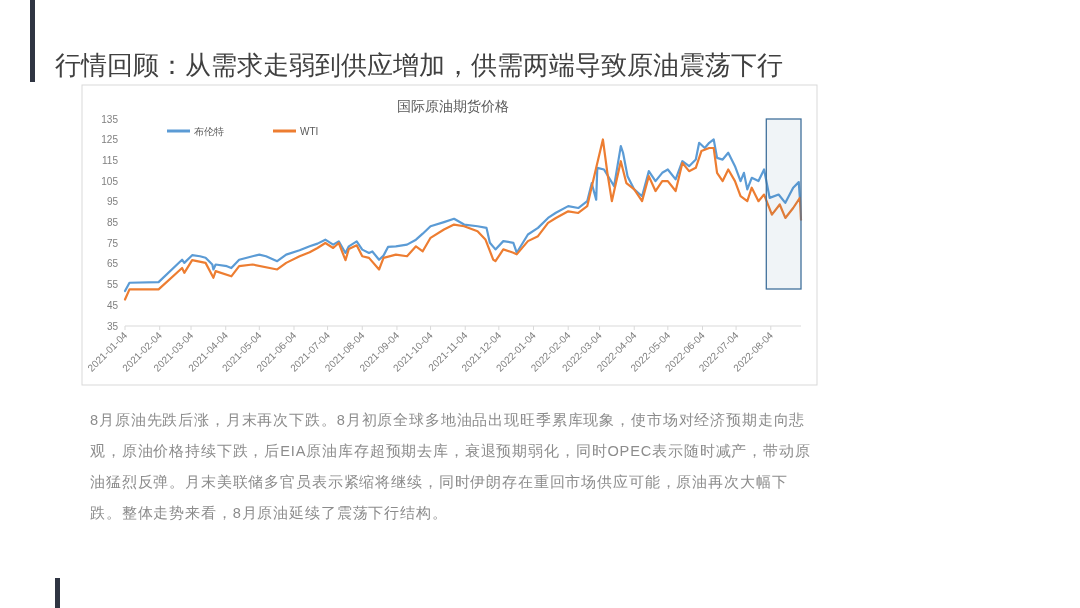 The height and width of the screenshot is (608, 1080). Describe the element at coordinates (112, 222) in the screenshot. I see `y-tick-label: 85` at that location.